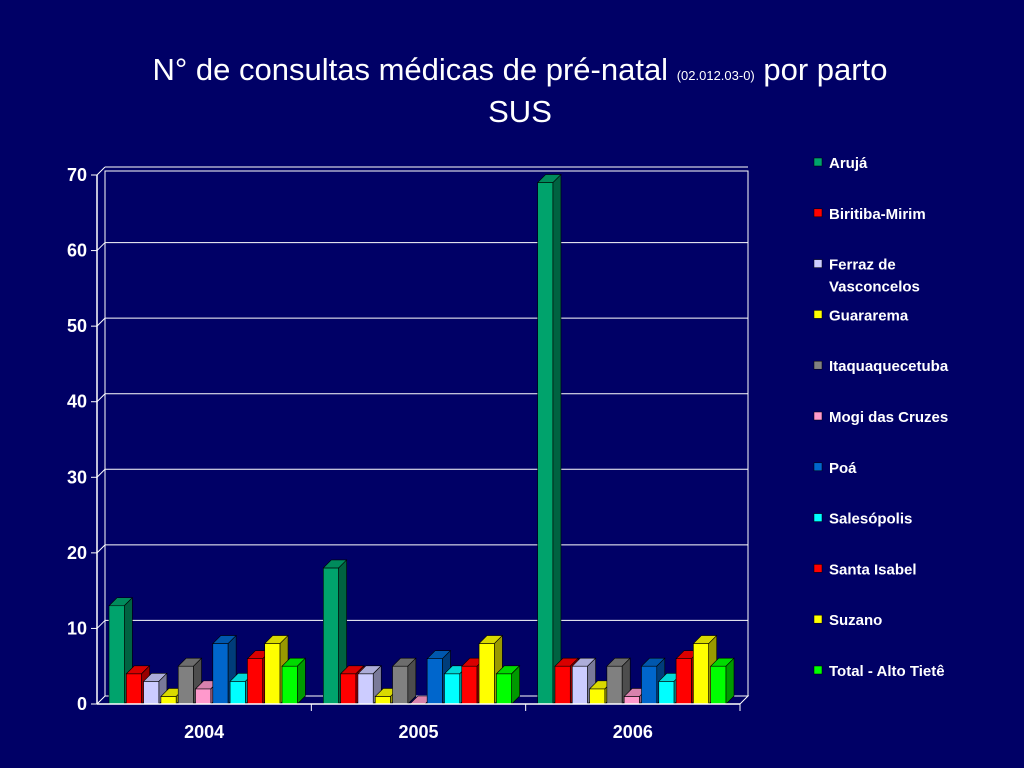 This screenshot has width=1024, height=768. I want to click on legend-label: Guararema, so click(869, 315).